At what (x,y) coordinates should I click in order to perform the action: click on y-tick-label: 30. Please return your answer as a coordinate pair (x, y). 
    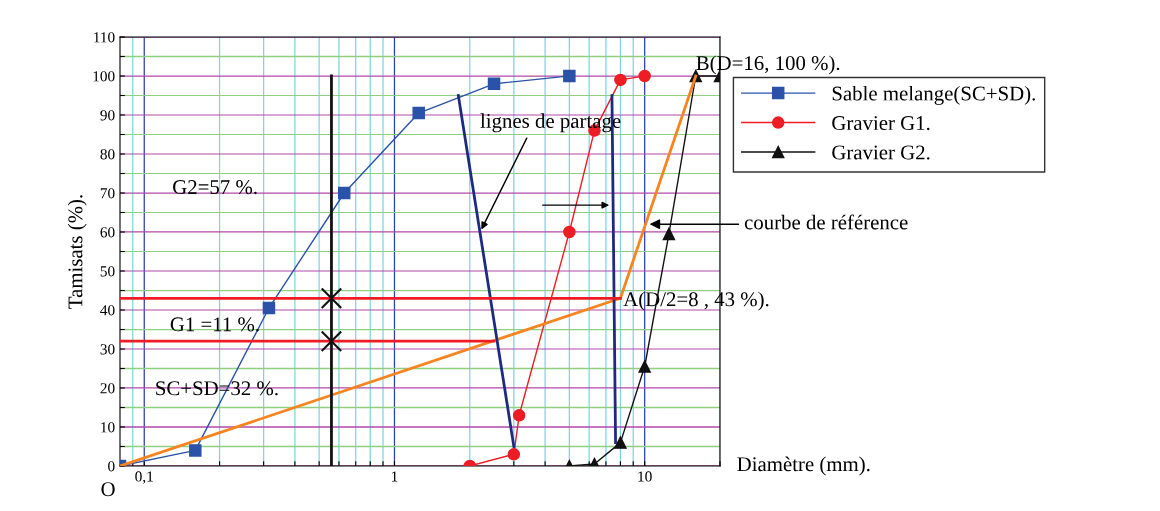
    Looking at the image, I should click on (107, 349).